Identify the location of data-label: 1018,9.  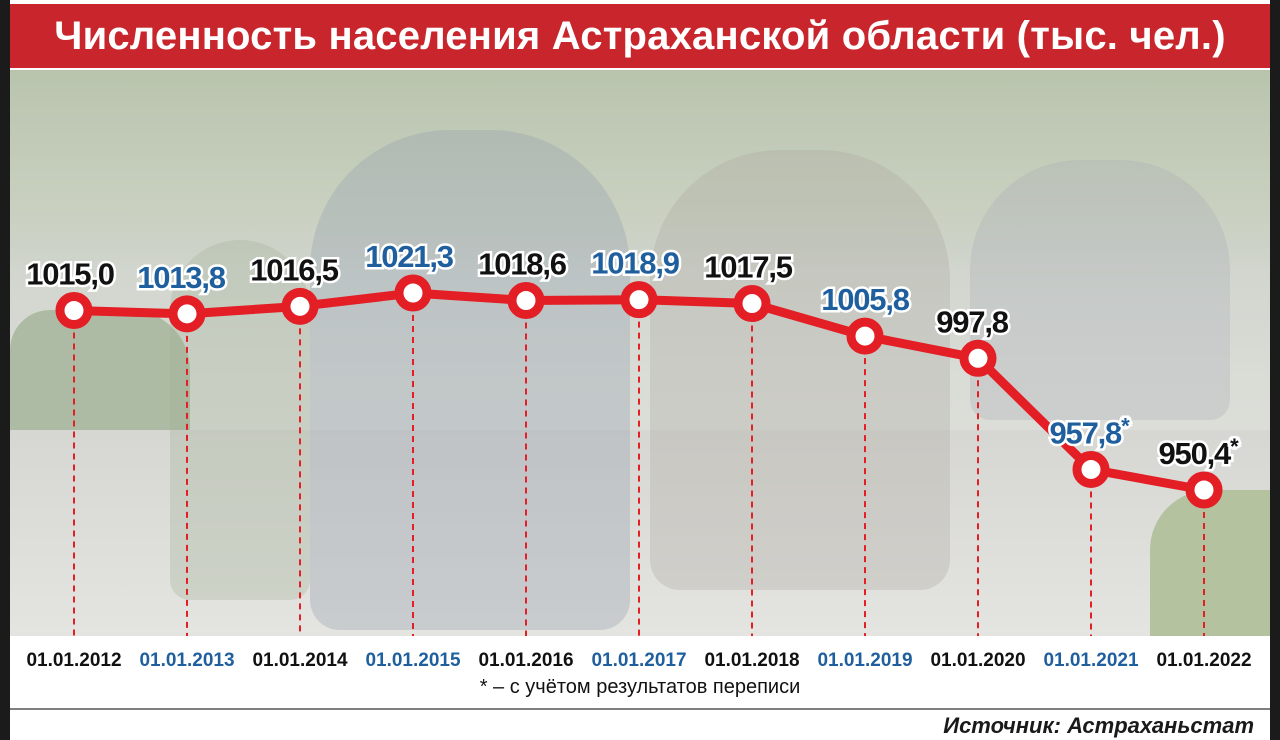
(635, 263).